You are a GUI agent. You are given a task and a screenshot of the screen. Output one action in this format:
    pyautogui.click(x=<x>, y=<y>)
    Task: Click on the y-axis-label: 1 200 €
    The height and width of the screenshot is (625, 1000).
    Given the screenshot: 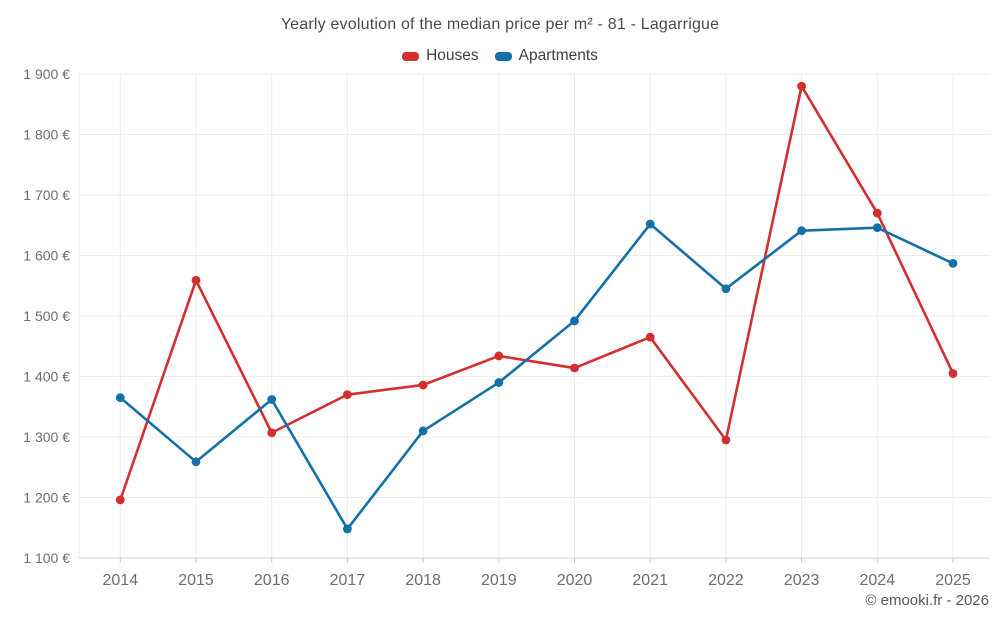 What is the action you would take?
    pyautogui.click(x=46, y=498)
    